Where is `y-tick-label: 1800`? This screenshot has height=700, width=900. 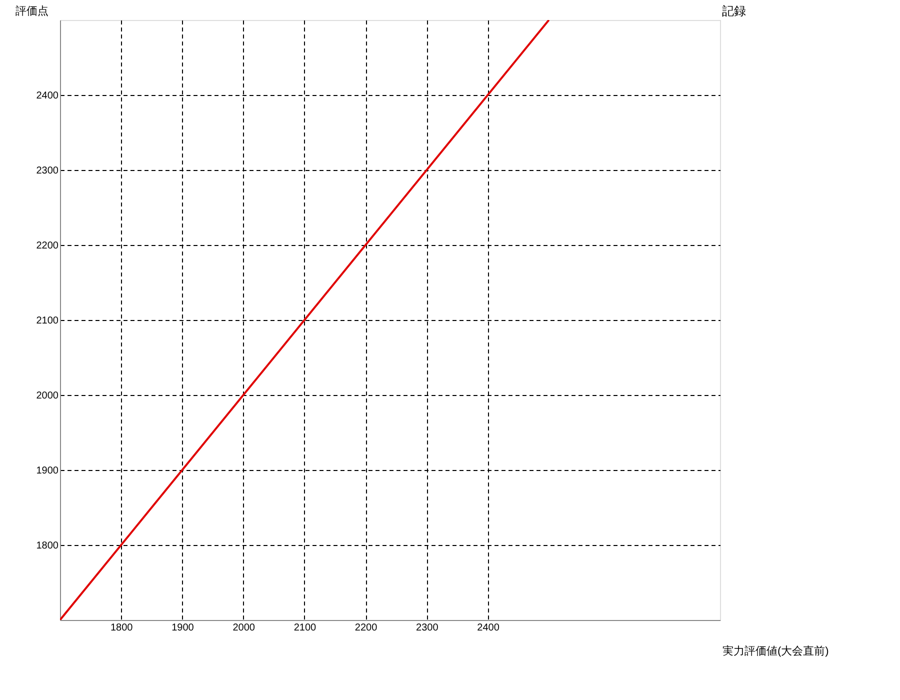 y-tick-label: 1800 is located at coordinates (47, 546).